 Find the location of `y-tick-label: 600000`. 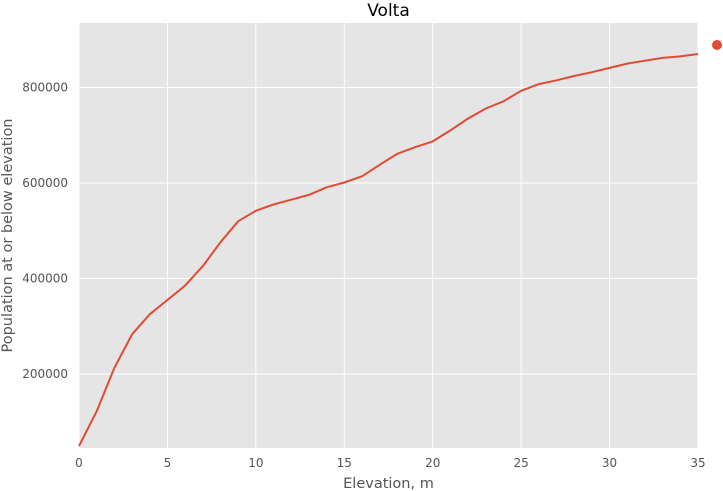

y-tick-label: 600000 is located at coordinates (45, 183).